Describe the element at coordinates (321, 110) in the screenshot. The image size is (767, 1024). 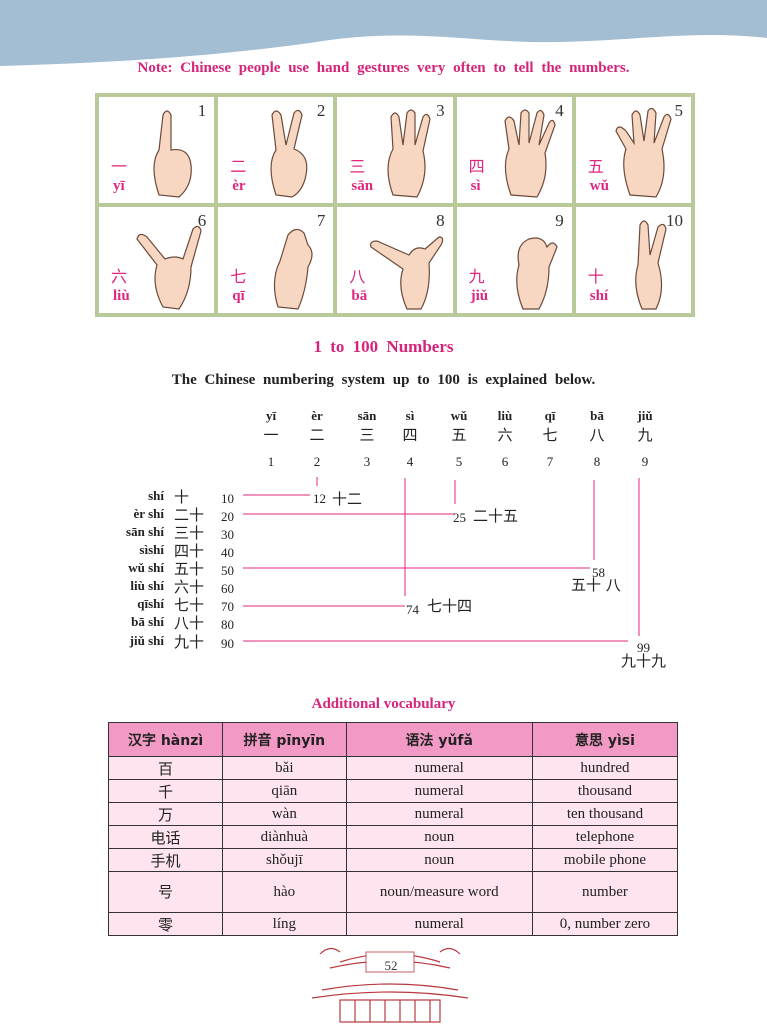
I see `gesture-number: 2` at that location.